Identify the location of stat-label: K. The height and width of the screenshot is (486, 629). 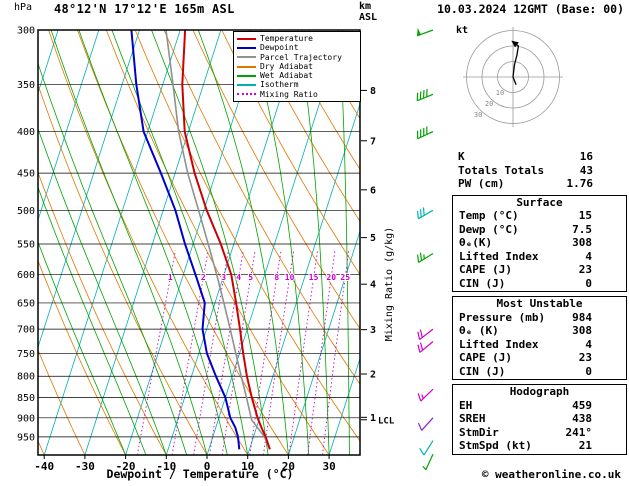
(461, 156).